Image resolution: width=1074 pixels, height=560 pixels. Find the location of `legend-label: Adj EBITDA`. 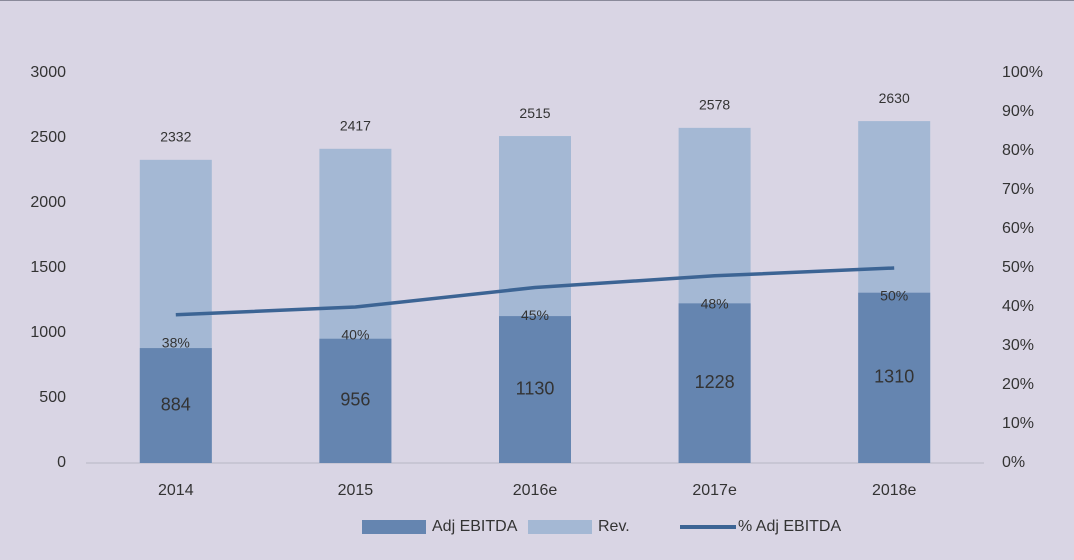

legend-label: Adj EBITDA is located at coordinates (475, 526).